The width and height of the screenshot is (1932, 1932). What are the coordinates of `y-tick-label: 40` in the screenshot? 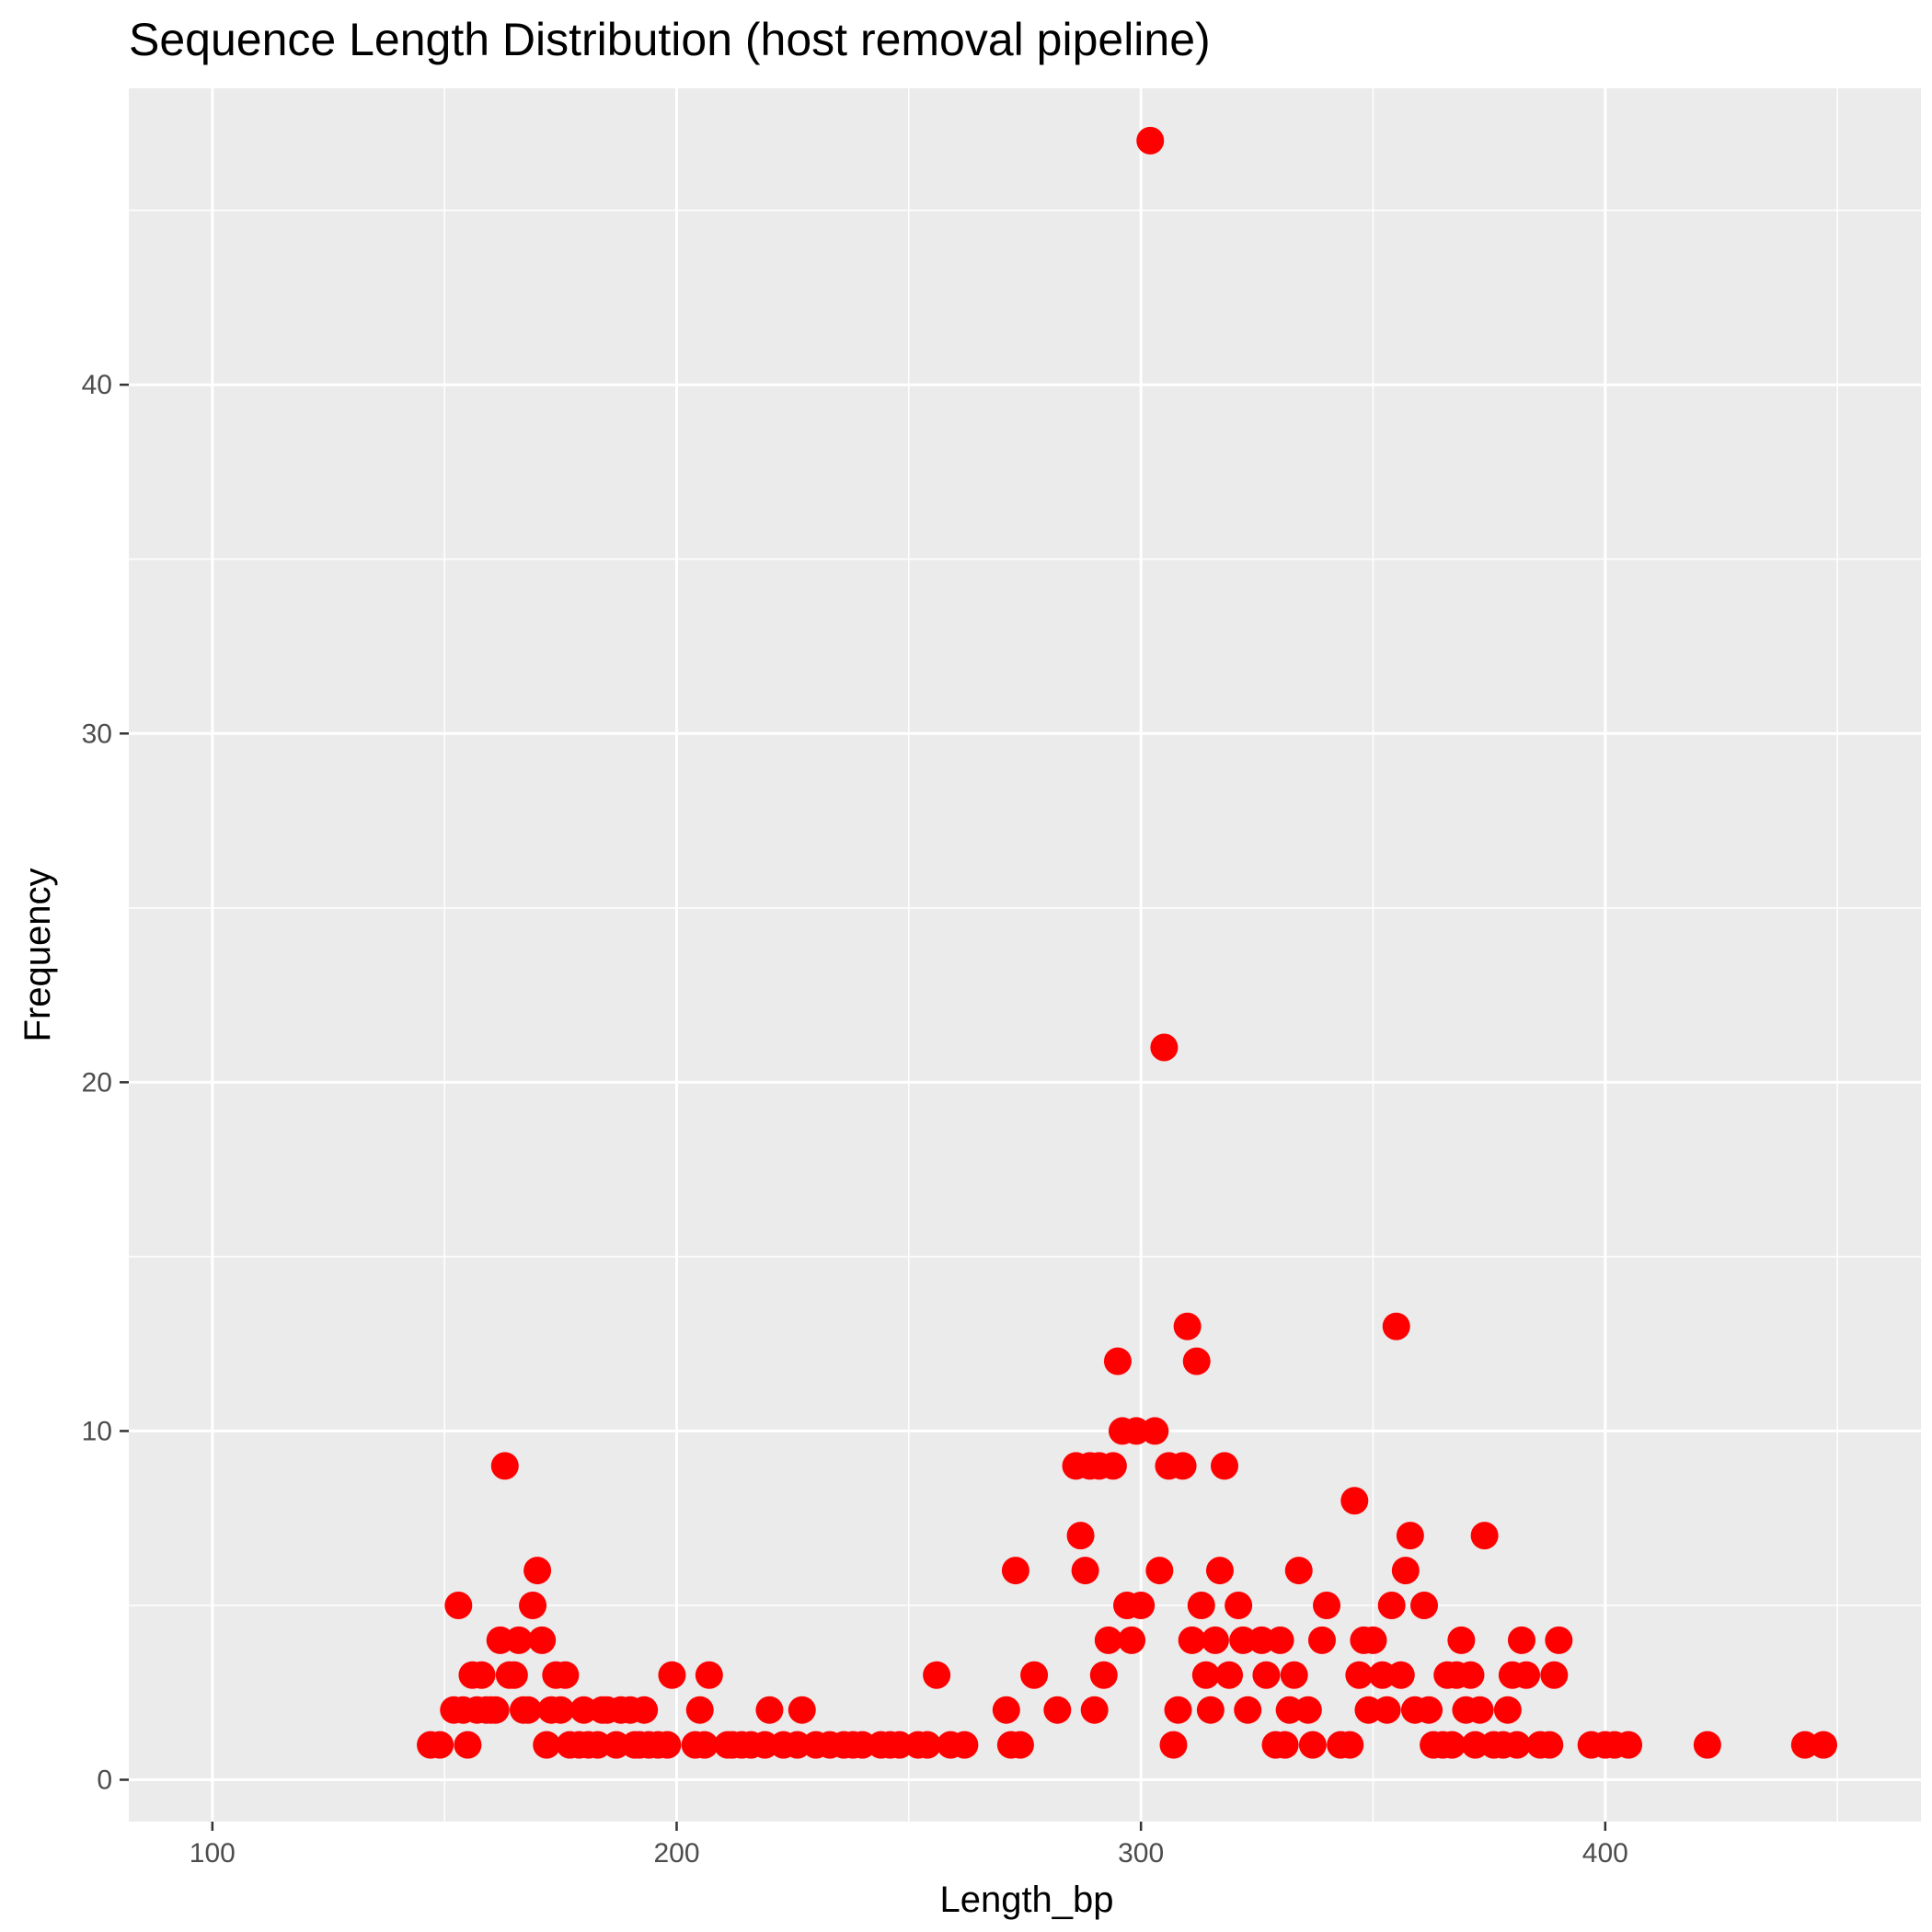 It's located at (97, 385).